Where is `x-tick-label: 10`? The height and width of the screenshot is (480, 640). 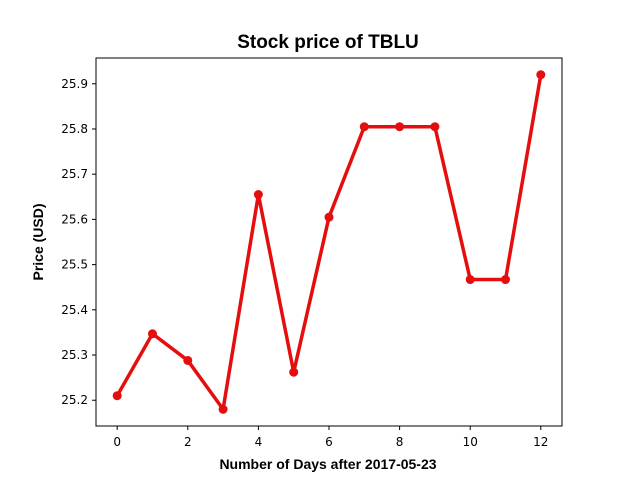 x-tick-label: 10 is located at coordinates (470, 442).